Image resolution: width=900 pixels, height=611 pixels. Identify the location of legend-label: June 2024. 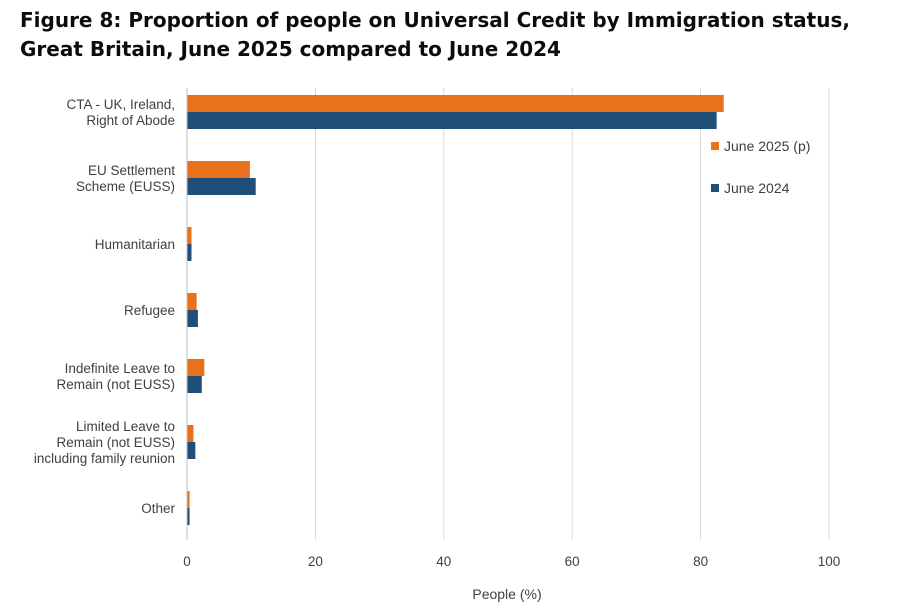
(757, 188).